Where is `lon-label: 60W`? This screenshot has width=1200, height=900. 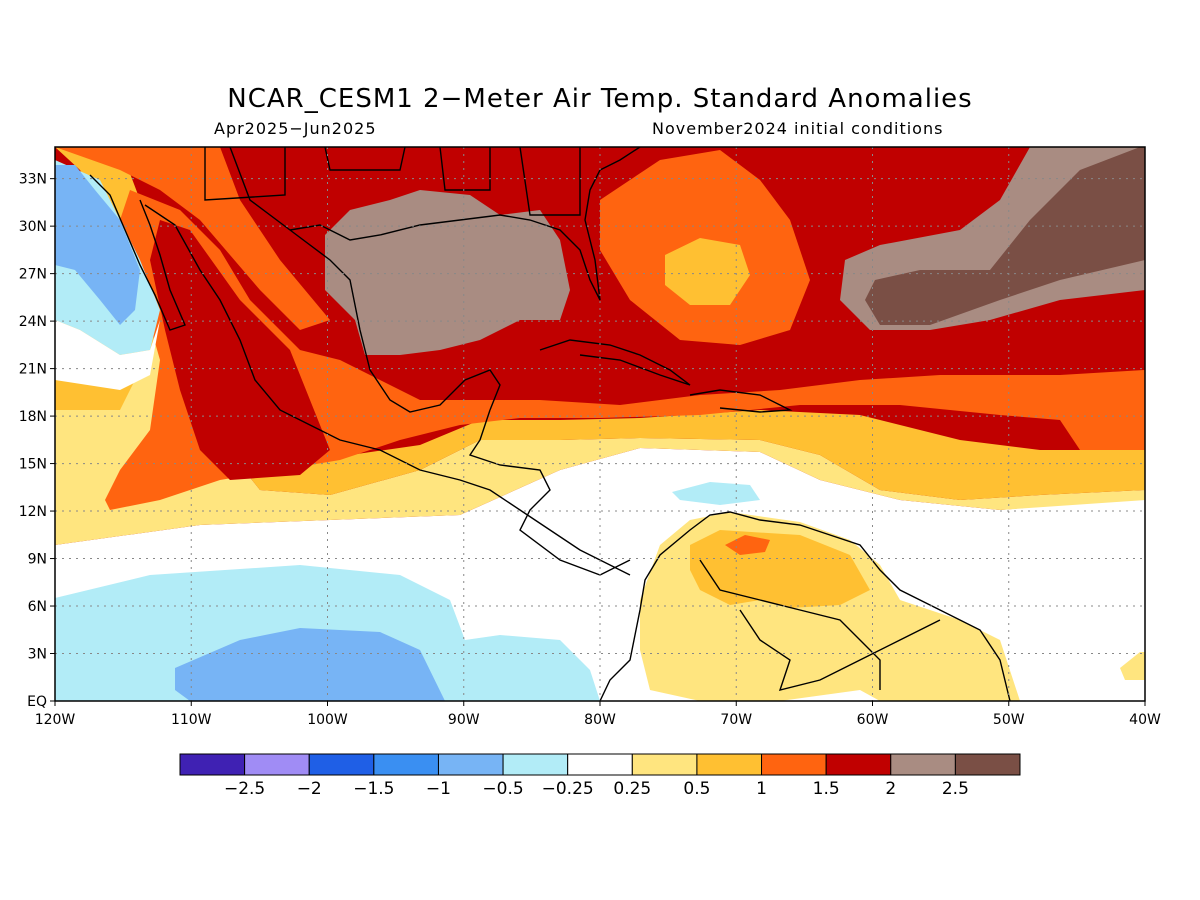 lon-label: 60W is located at coordinates (873, 720).